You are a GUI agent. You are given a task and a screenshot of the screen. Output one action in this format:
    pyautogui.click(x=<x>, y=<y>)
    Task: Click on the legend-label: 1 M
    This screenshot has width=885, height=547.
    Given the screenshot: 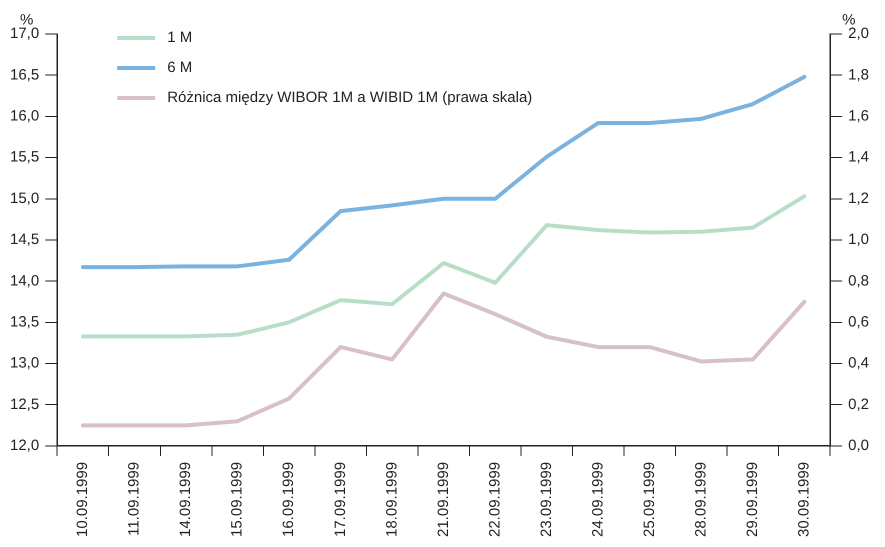 What is the action you would take?
    pyautogui.click(x=179, y=37)
    